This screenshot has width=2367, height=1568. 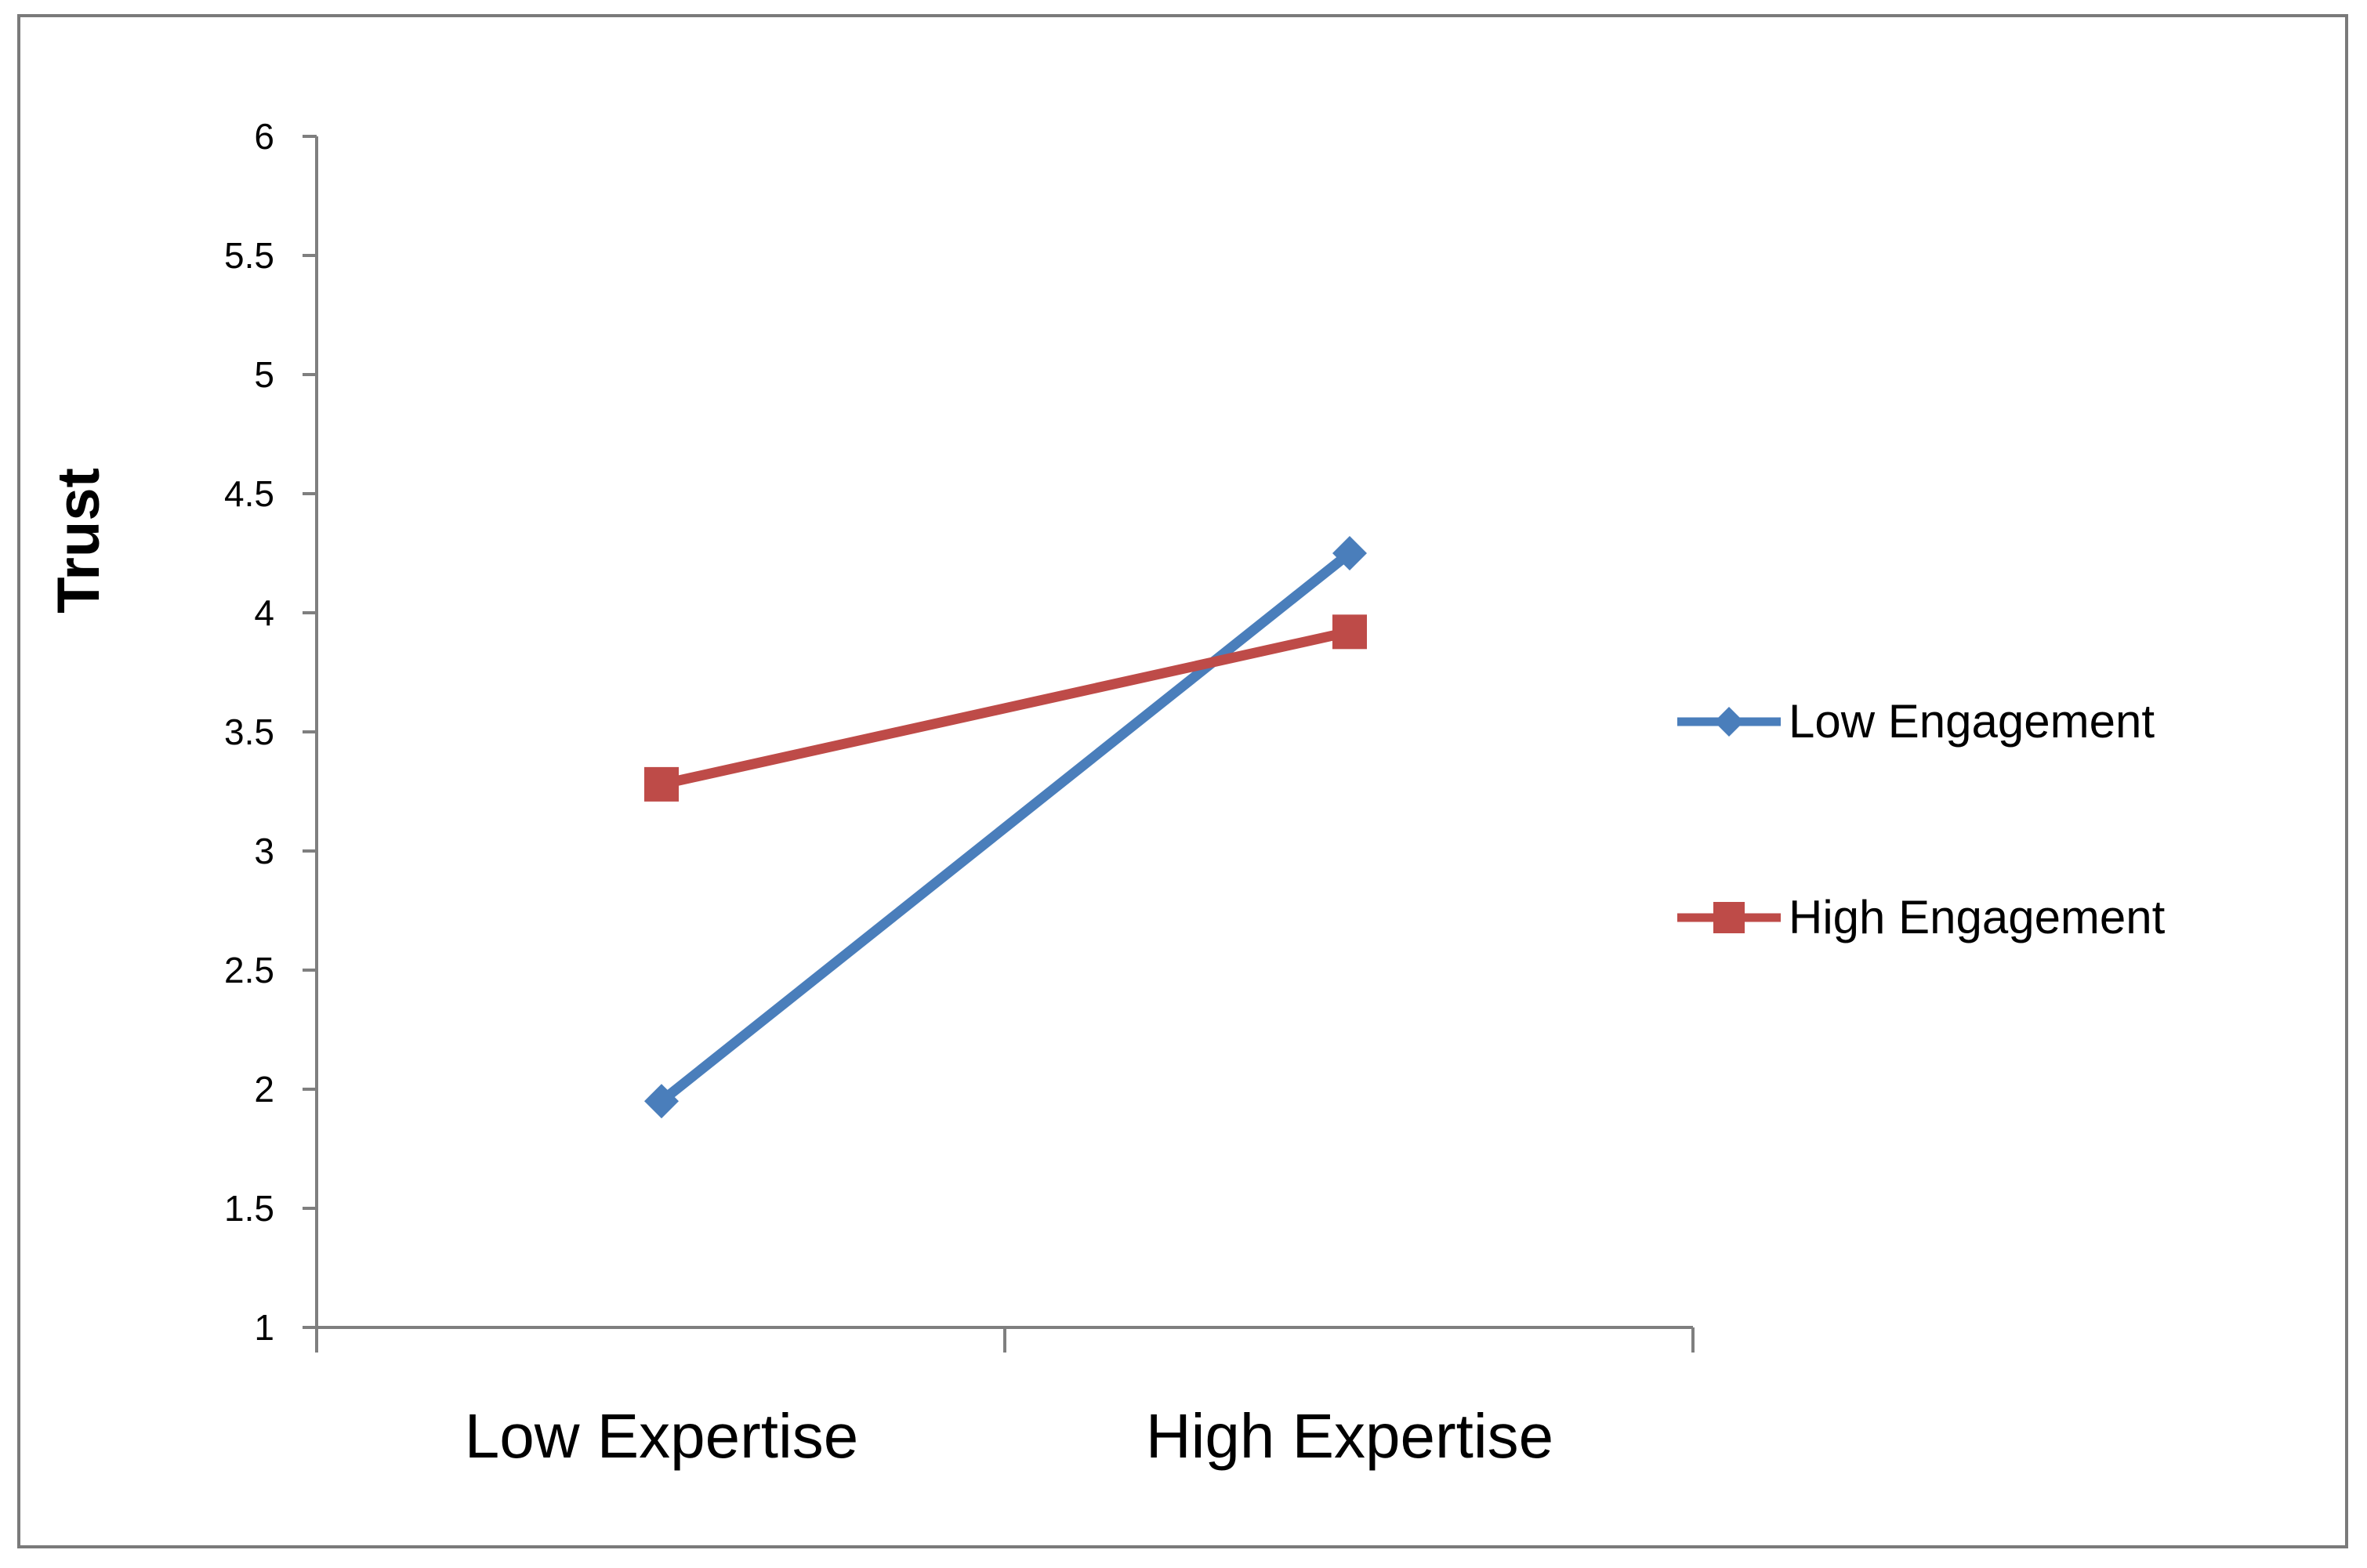 I want to click on y-tick-label: 6, so click(x=264, y=137).